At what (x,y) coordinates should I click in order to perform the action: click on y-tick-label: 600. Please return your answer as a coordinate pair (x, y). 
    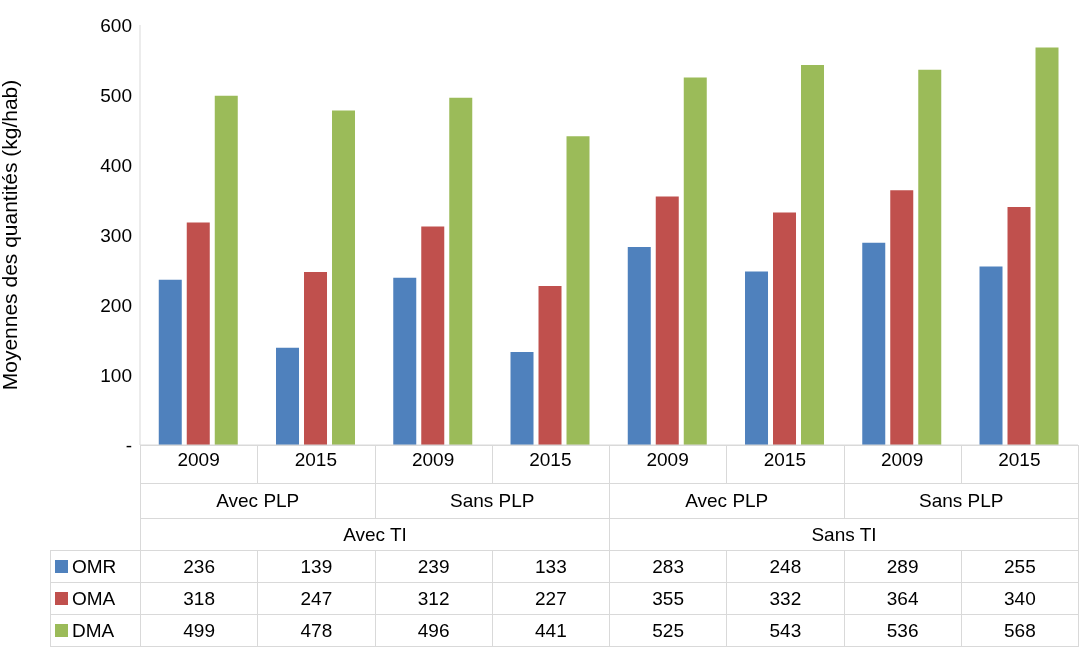
    Looking at the image, I should click on (116, 25).